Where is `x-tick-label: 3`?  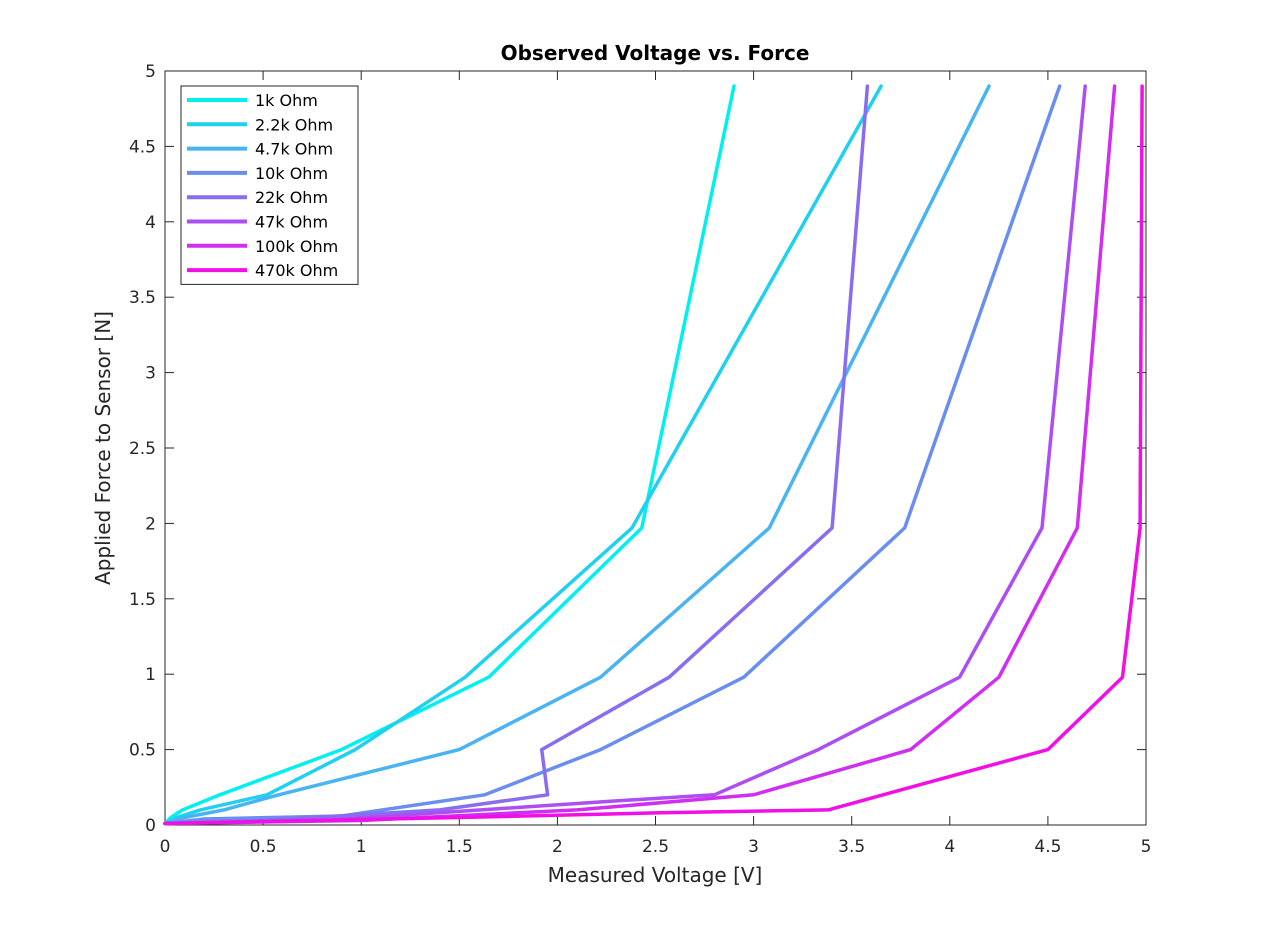
x-tick-label: 3 is located at coordinates (753, 847).